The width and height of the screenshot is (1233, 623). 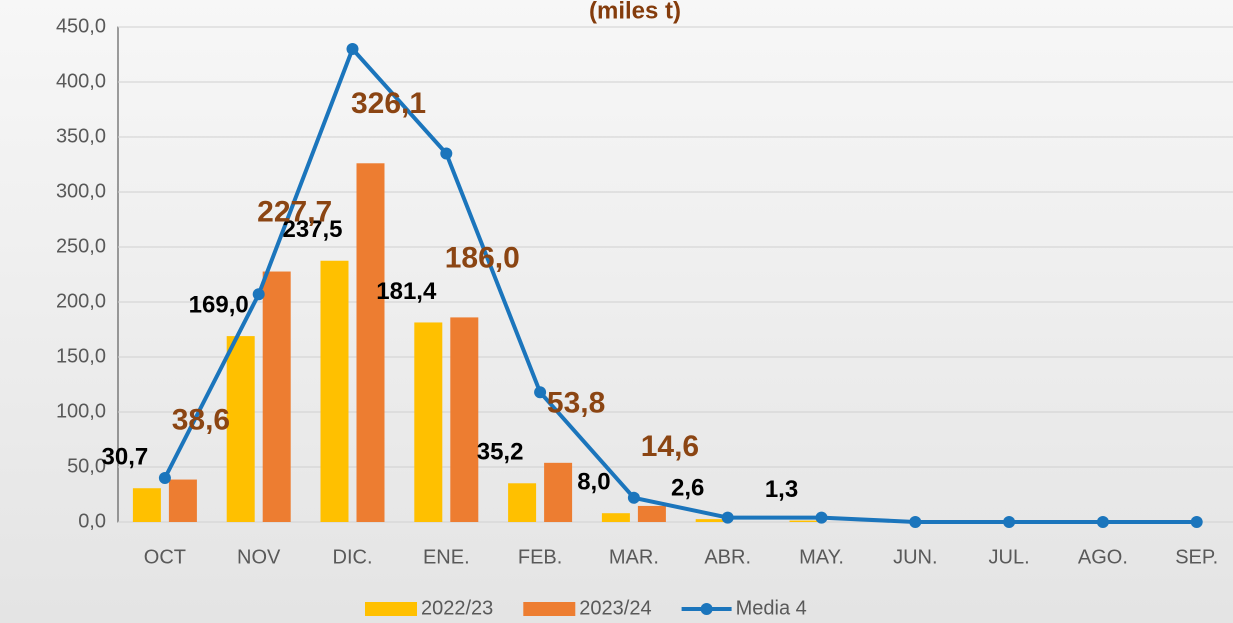 What do you see at coordinates (457, 608) in the screenshot?
I see `legend-label: 2022/23` at bounding box center [457, 608].